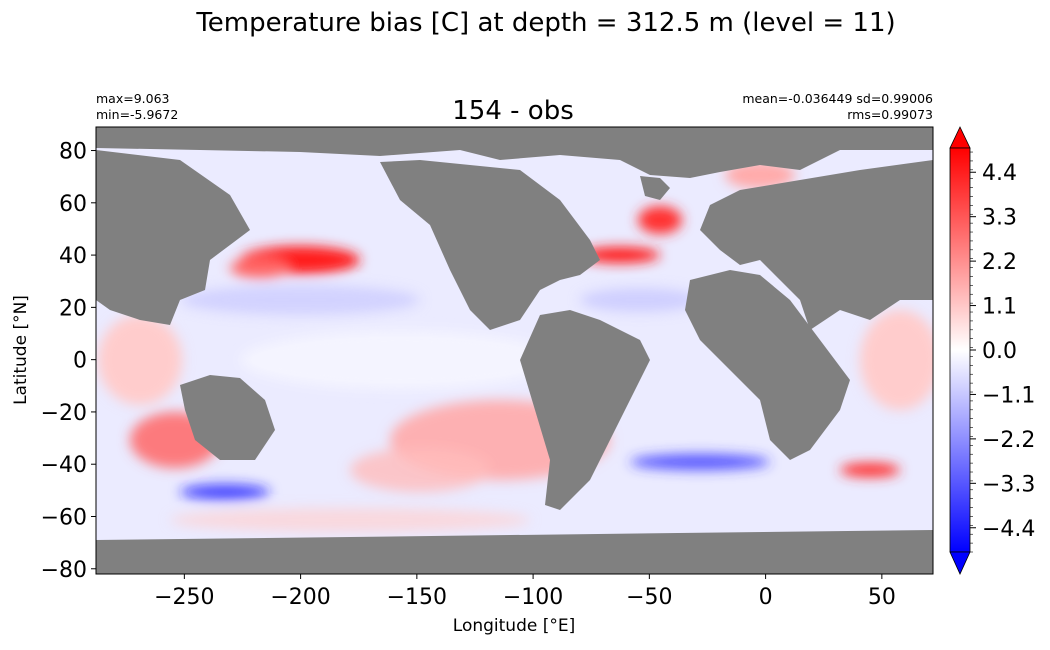 This screenshot has height=650, width=1050. Describe the element at coordinates (21, 350) in the screenshot. I see `y-axis-label: Latitude [°N]` at that location.